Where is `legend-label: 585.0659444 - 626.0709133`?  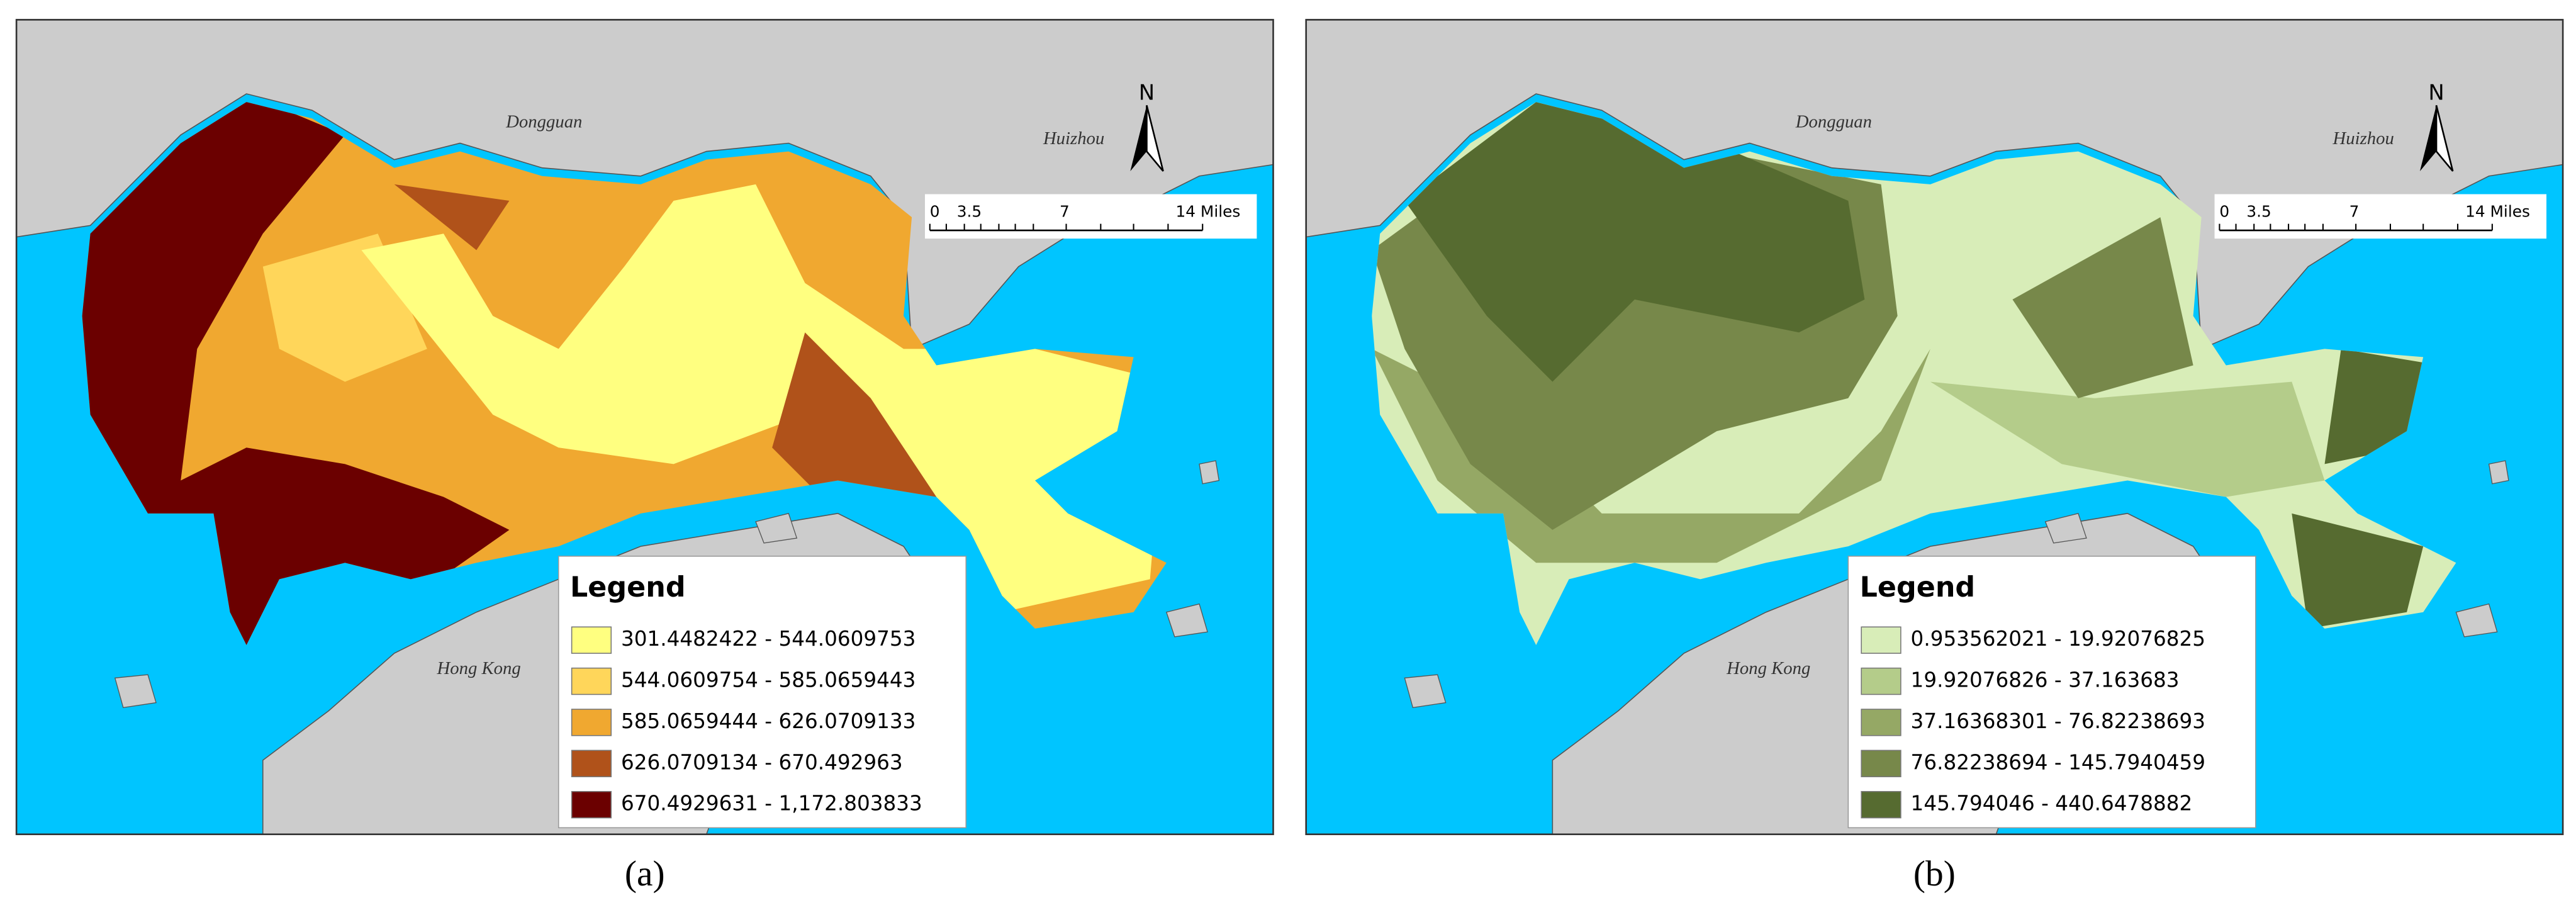
legend-label: 585.0659444 - 626.0709133 is located at coordinates (768, 721).